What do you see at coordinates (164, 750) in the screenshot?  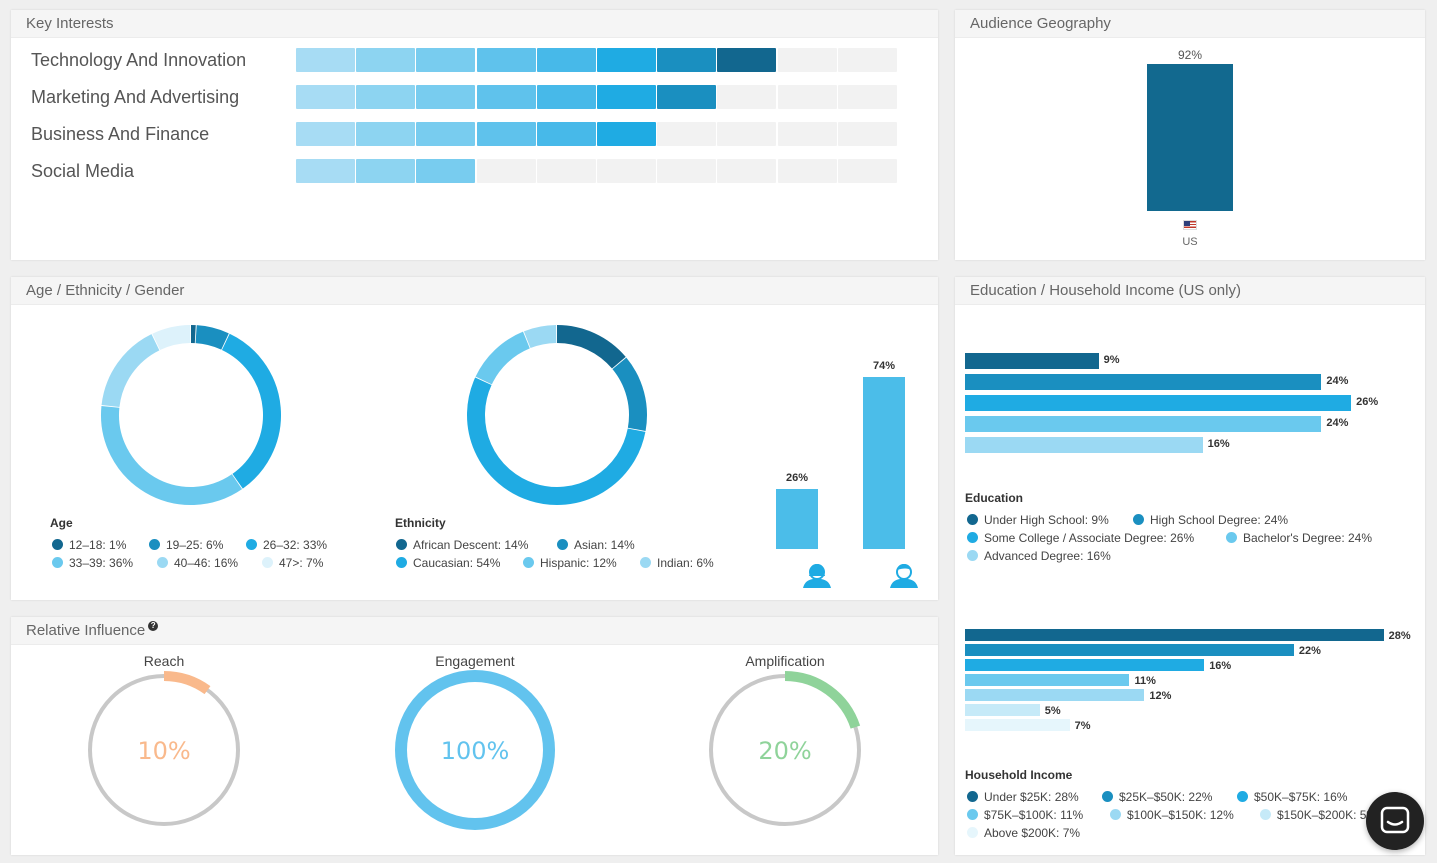 I see `influence-ring: 10%` at bounding box center [164, 750].